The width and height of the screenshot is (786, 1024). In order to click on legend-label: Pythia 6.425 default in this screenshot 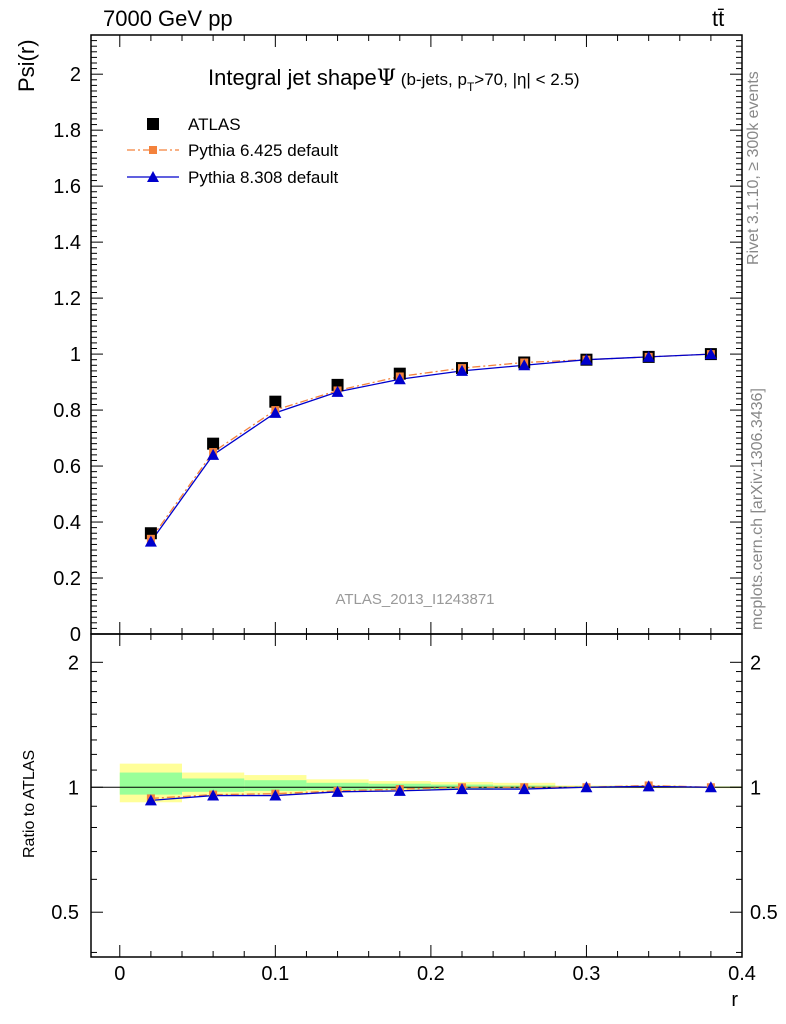, I will do `click(263, 150)`.